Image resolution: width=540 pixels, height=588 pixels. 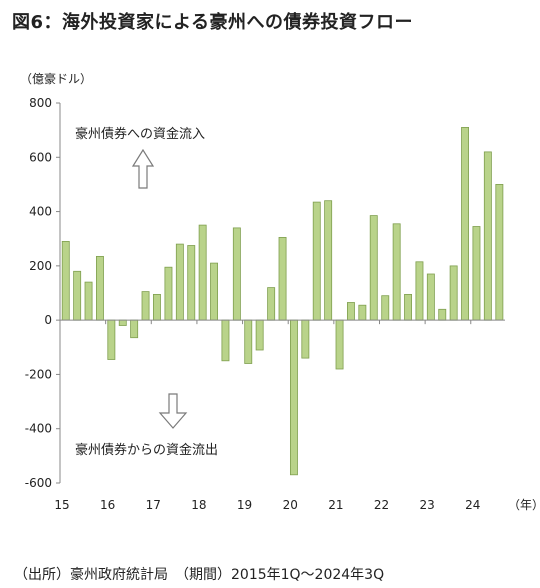 What do you see at coordinates (202, 272) in the screenshot?
I see `bar-2018Q1` at bounding box center [202, 272].